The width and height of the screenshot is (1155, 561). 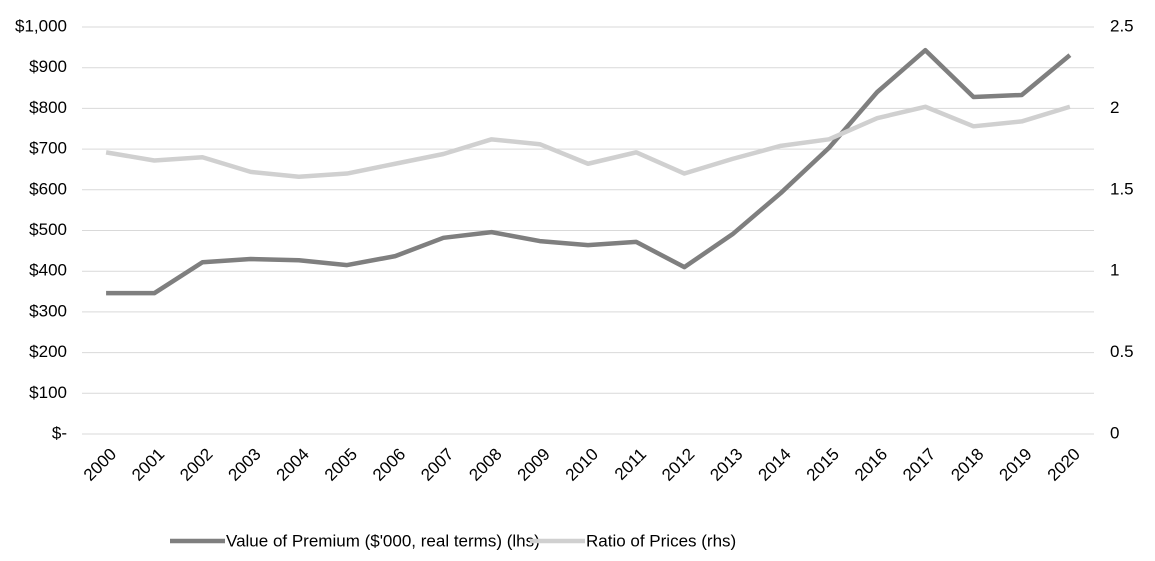 I want to click on x-tick-label: 2002, so click(x=196, y=465).